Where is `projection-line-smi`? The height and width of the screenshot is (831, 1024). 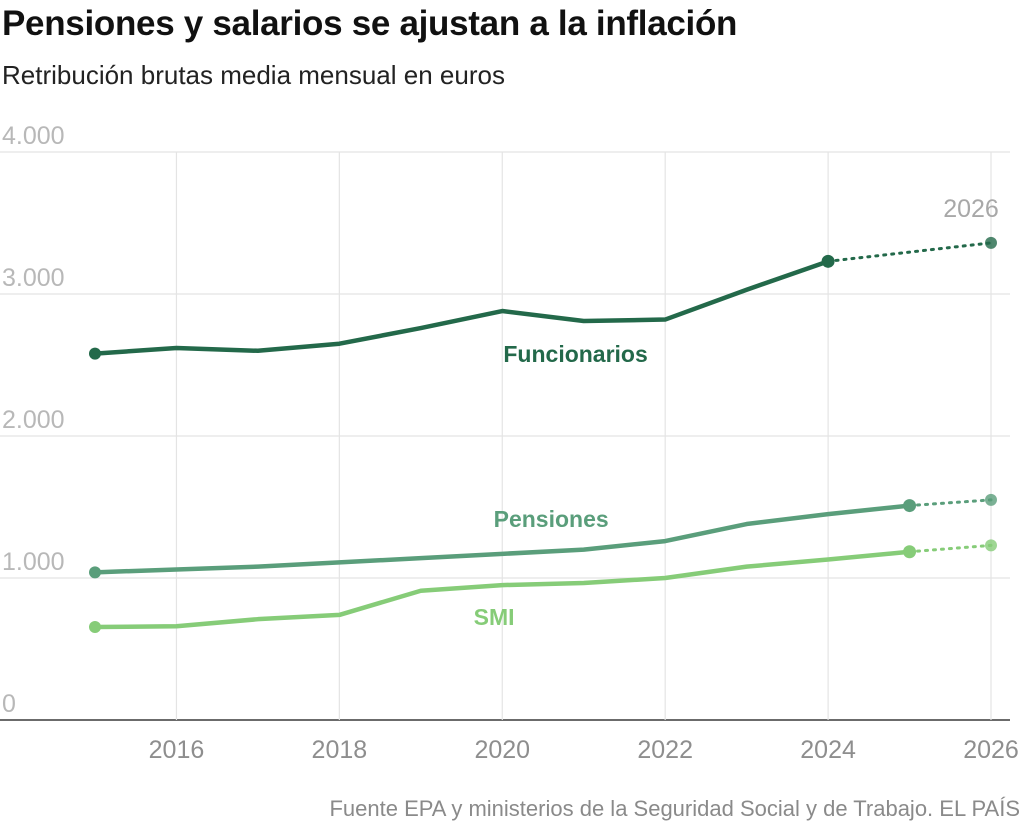 projection-line-smi is located at coordinates (950, 548).